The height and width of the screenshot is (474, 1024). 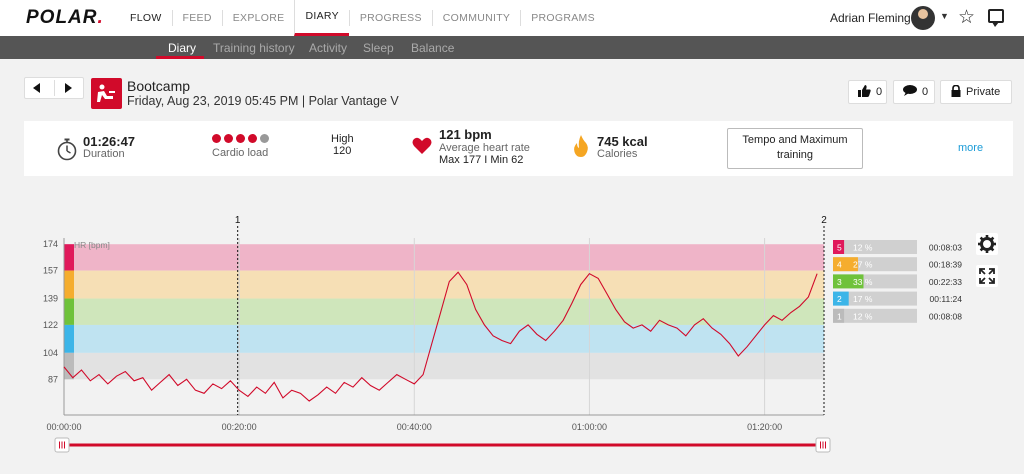 I want to click on x-tick-label: 01:20:00, so click(x=764, y=427).